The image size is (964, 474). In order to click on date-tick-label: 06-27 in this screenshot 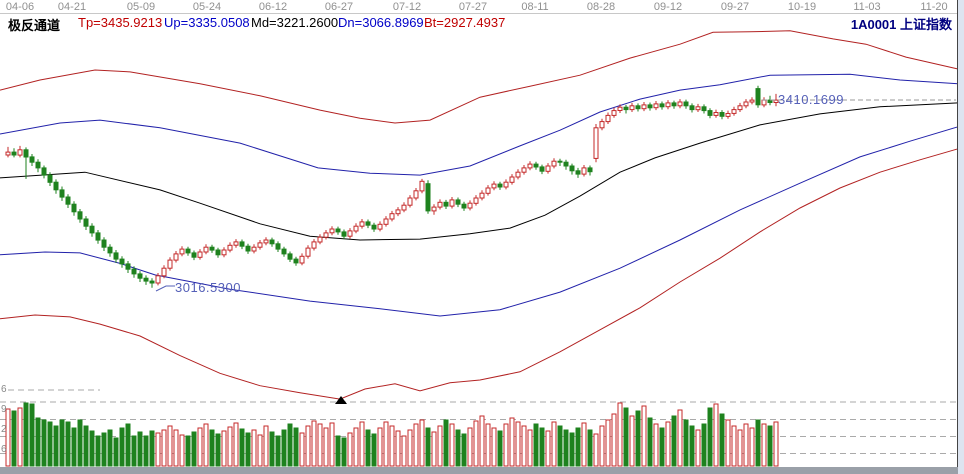, I will do `click(339, 7)`.